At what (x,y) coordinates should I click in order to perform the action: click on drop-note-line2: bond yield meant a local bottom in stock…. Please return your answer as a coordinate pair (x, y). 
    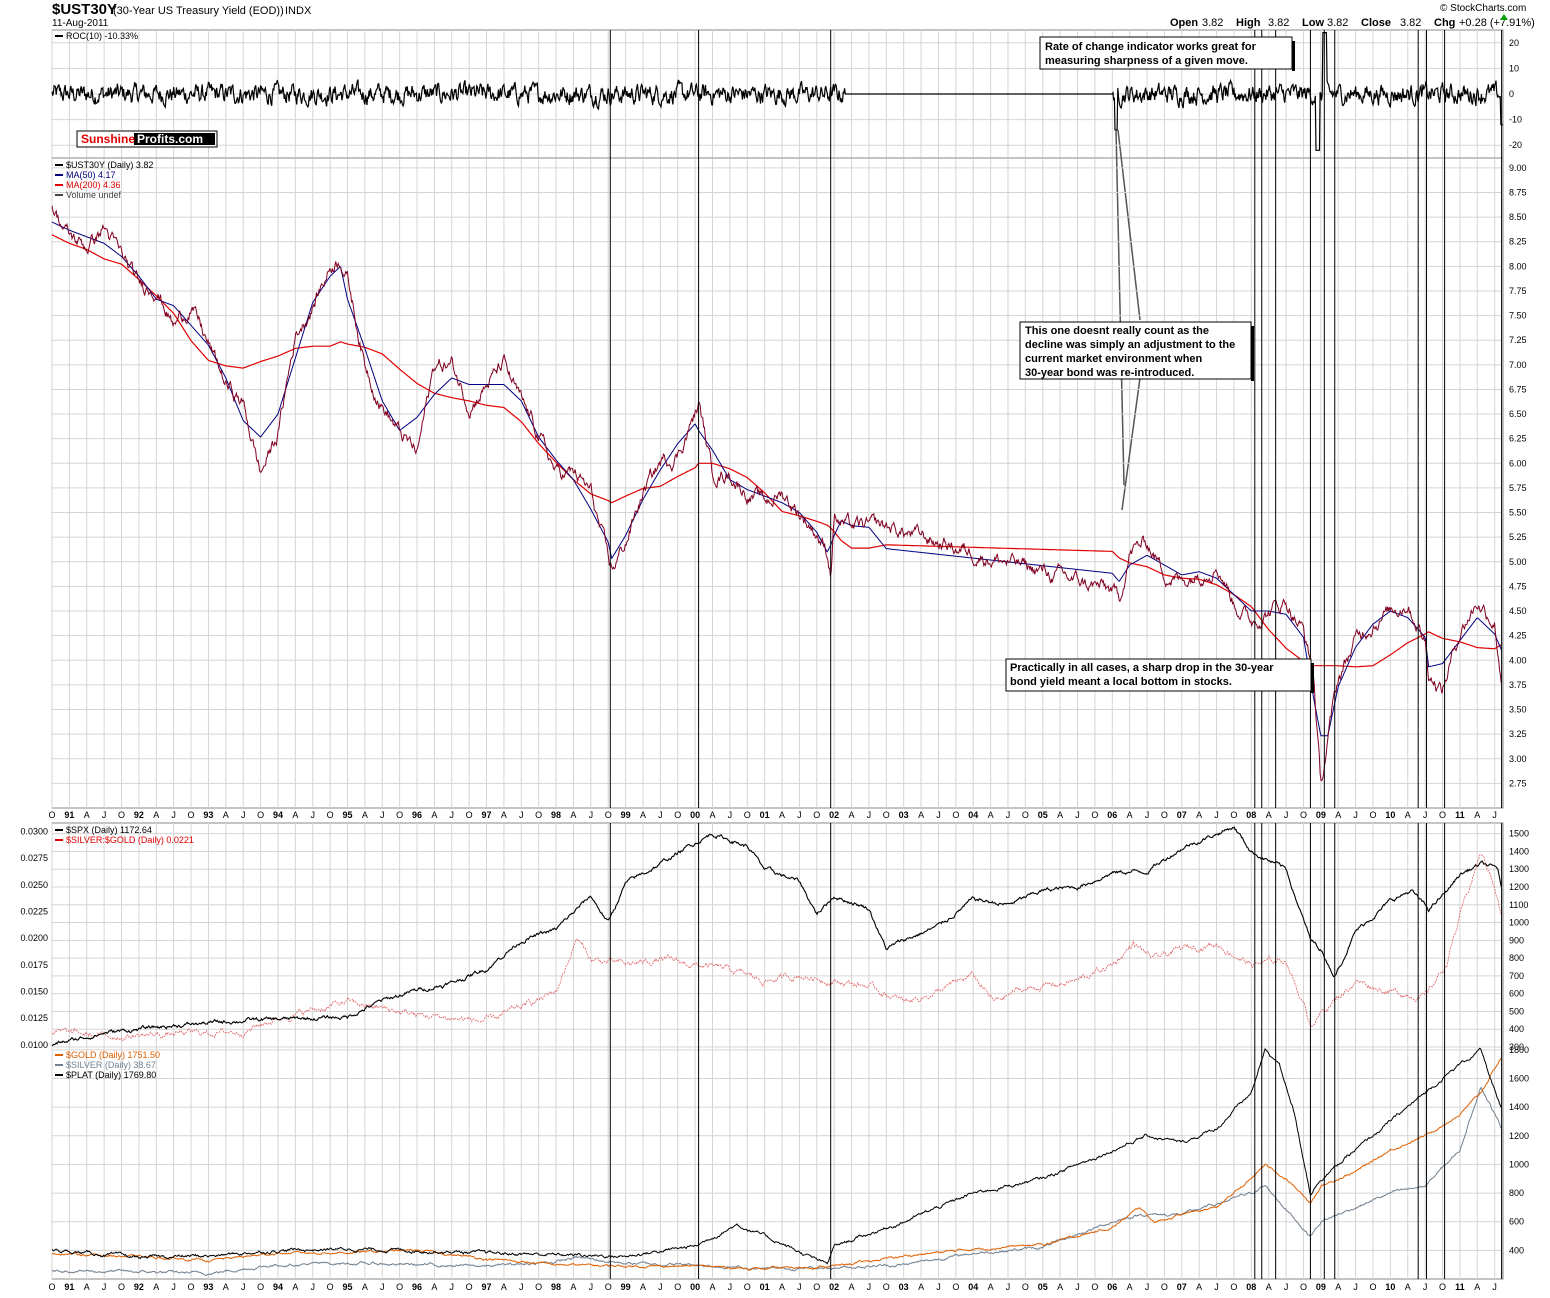
    Looking at the image, I should click on (1121, 682).